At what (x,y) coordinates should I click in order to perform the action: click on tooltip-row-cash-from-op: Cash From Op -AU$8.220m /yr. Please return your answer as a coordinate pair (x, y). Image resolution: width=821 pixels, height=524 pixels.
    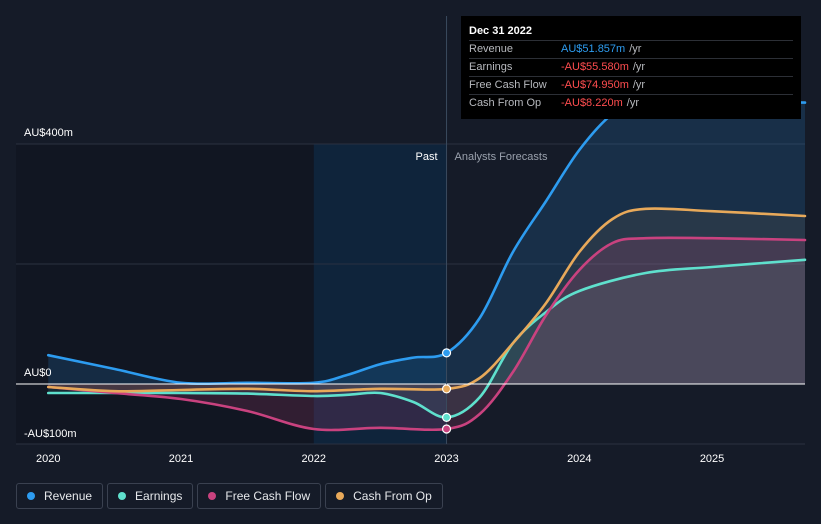
    Looking at the image, I should click on (631, 103).